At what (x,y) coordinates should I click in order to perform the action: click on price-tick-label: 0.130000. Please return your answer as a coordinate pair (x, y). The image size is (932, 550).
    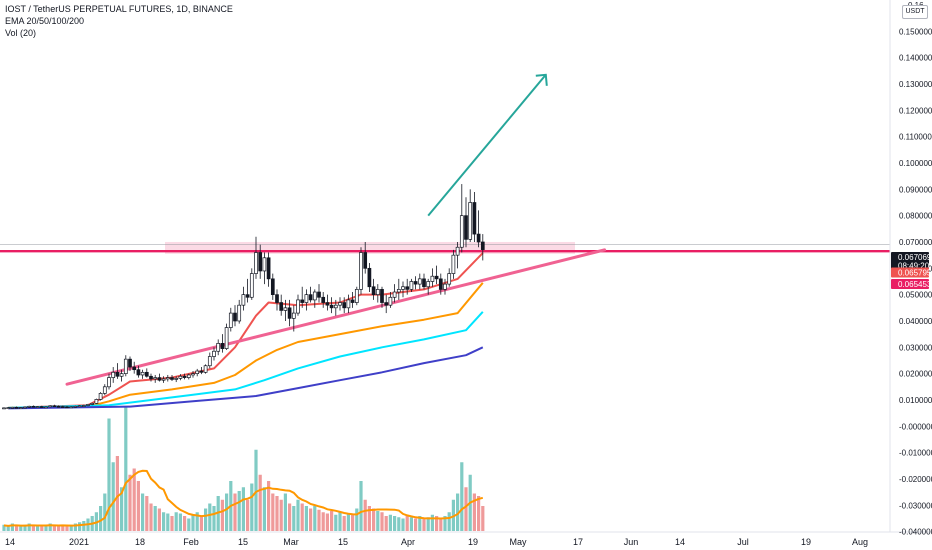
    Looking at the image, I should click on (915, 84).